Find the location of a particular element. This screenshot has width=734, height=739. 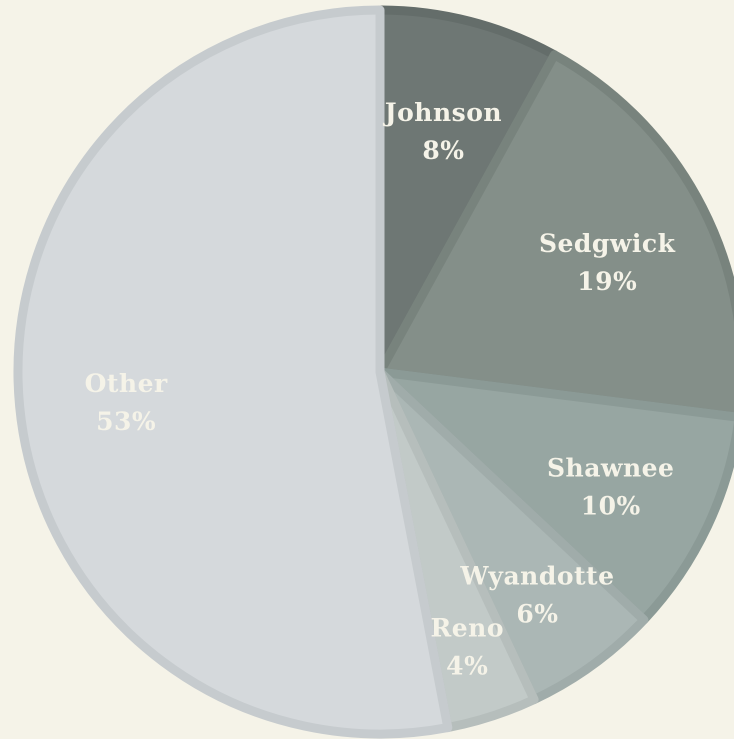

slice-percent: 4% is located at coordinates (467, 666).